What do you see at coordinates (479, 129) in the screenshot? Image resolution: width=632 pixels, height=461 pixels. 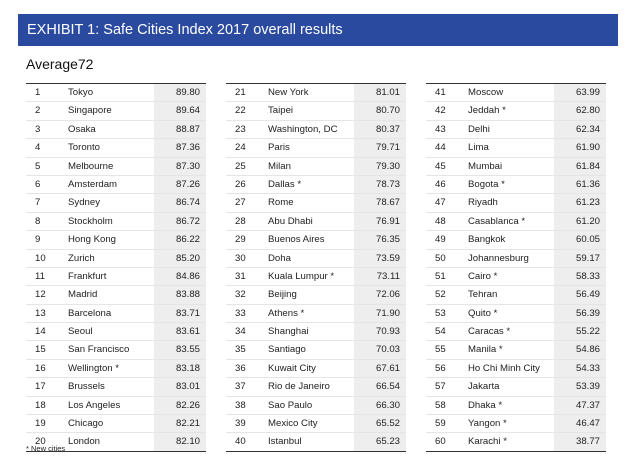 I see `city-cell: Delhi` at bounding box center [479, 129].